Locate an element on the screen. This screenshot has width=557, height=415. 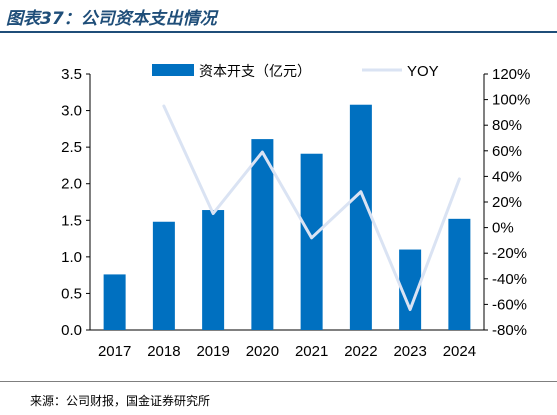
title-bar: 图表37：公司资本支出情况 is located at coordinates (278, 17).